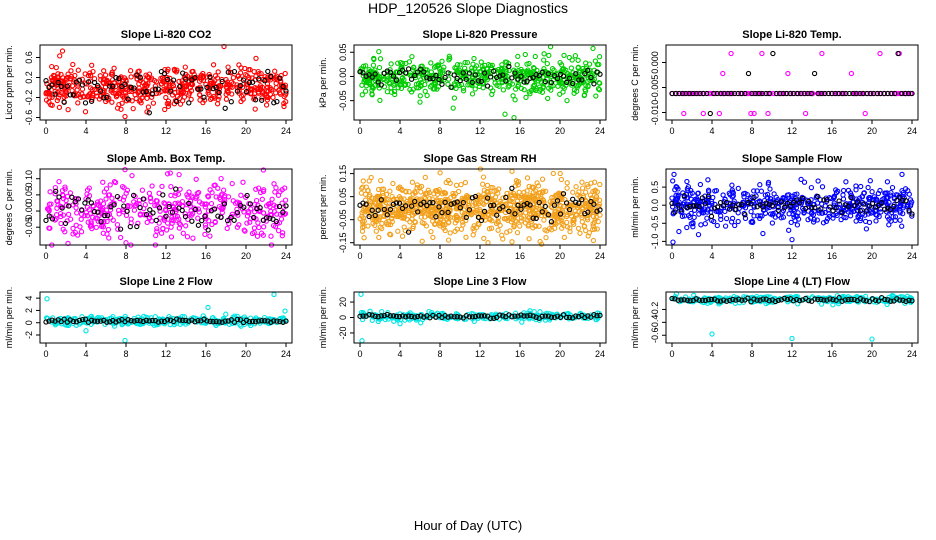  Describe the element at coordinates (323, 318) in the screenshot. I see `y-axis-label: ml/min per min.` at that location.